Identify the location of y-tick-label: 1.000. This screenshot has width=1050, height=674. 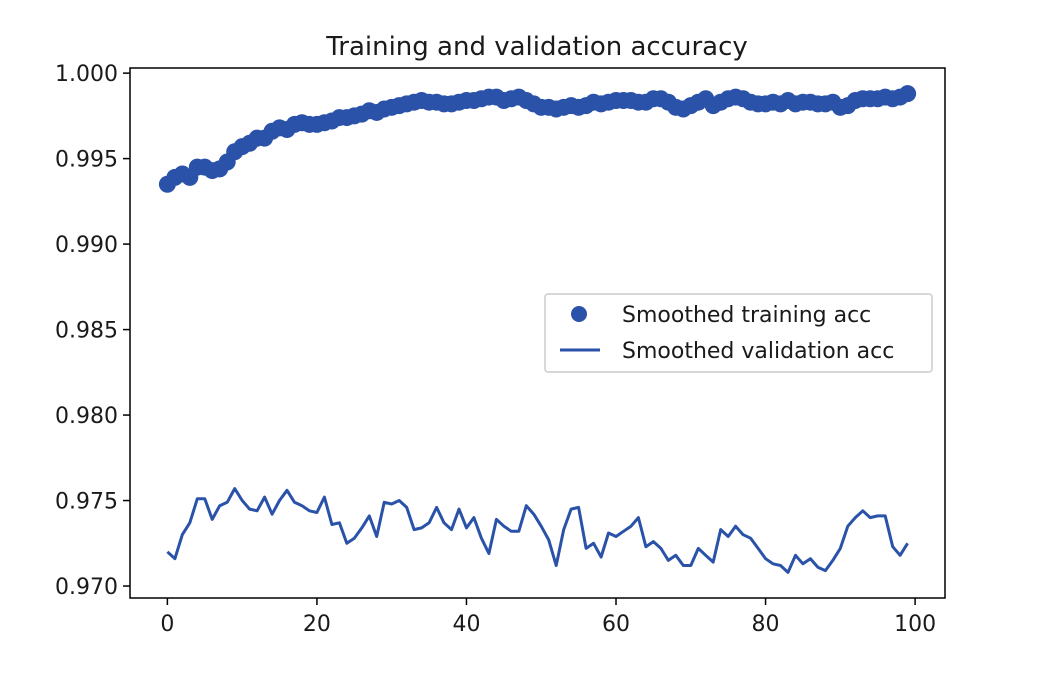
(86, 74).